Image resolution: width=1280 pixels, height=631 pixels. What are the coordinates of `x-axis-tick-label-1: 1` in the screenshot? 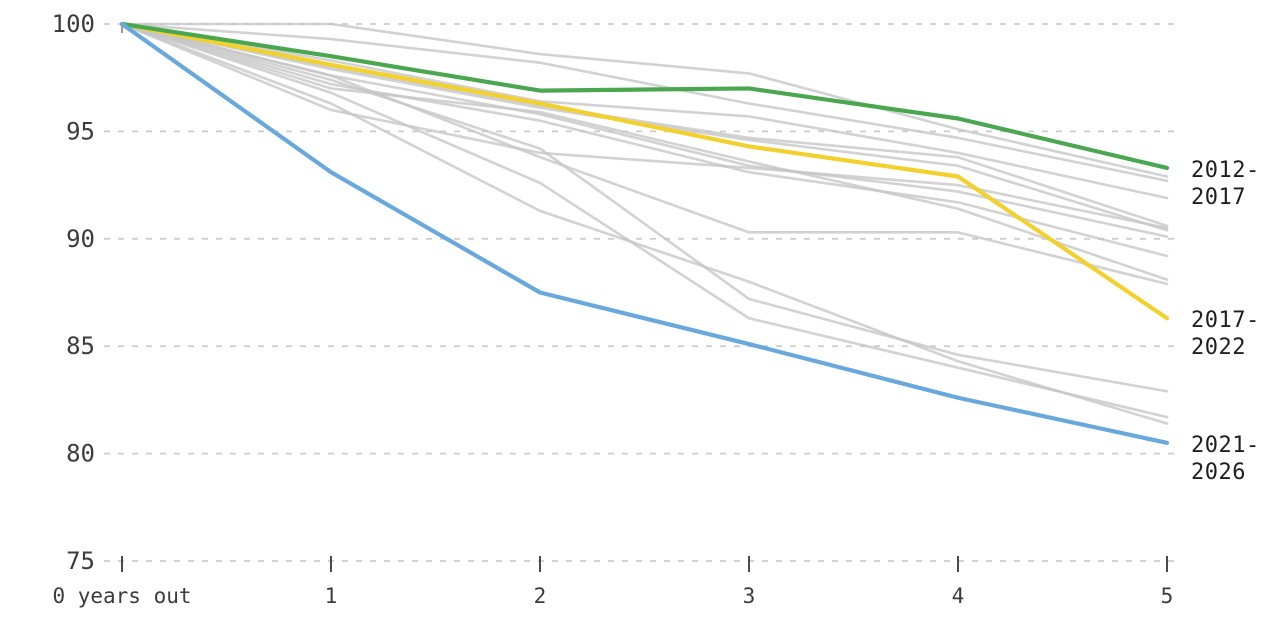 It's located at (331, 596).